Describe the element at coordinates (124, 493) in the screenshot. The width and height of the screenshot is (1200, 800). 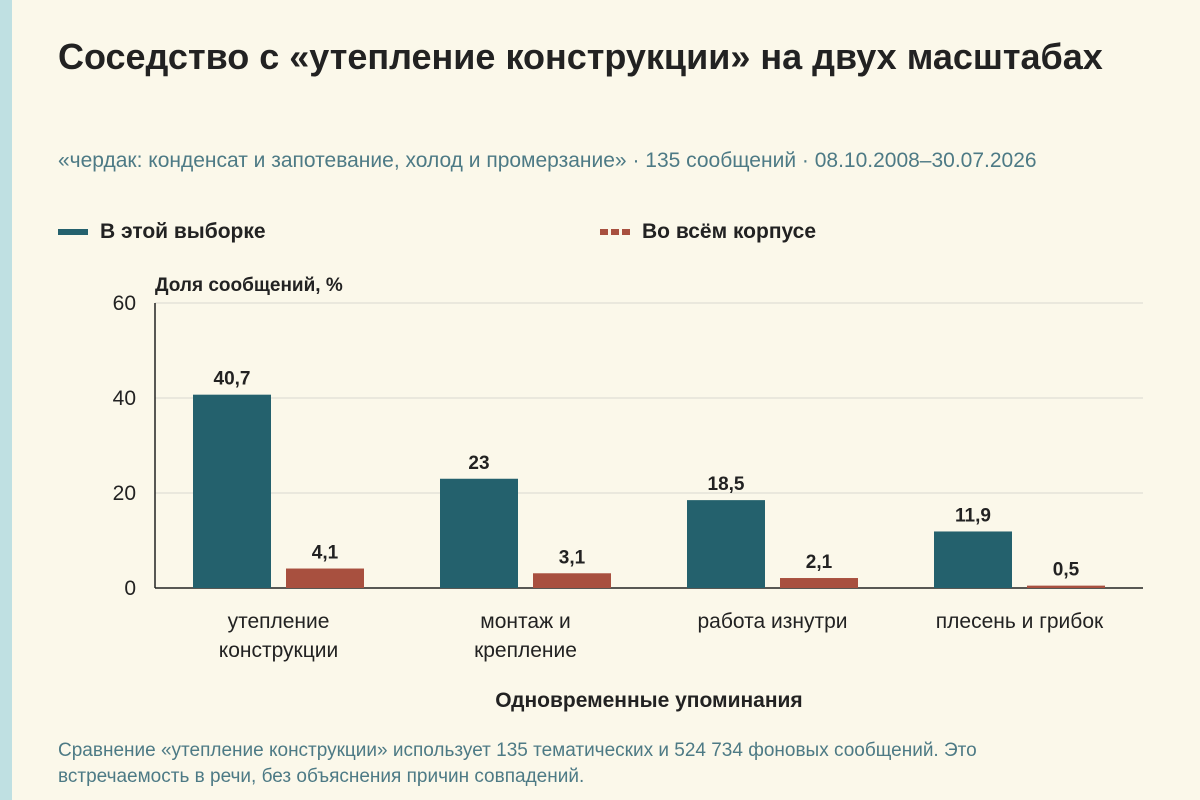
I see `y-tick-label: 20` at that location.